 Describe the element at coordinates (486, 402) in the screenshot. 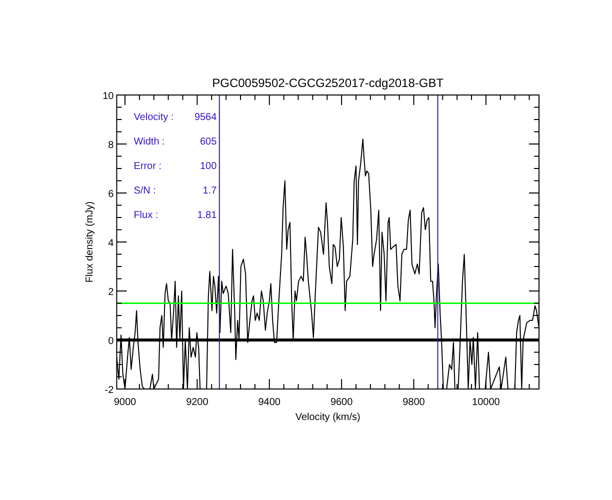

I see `x-tick-label: 10000` at that location.